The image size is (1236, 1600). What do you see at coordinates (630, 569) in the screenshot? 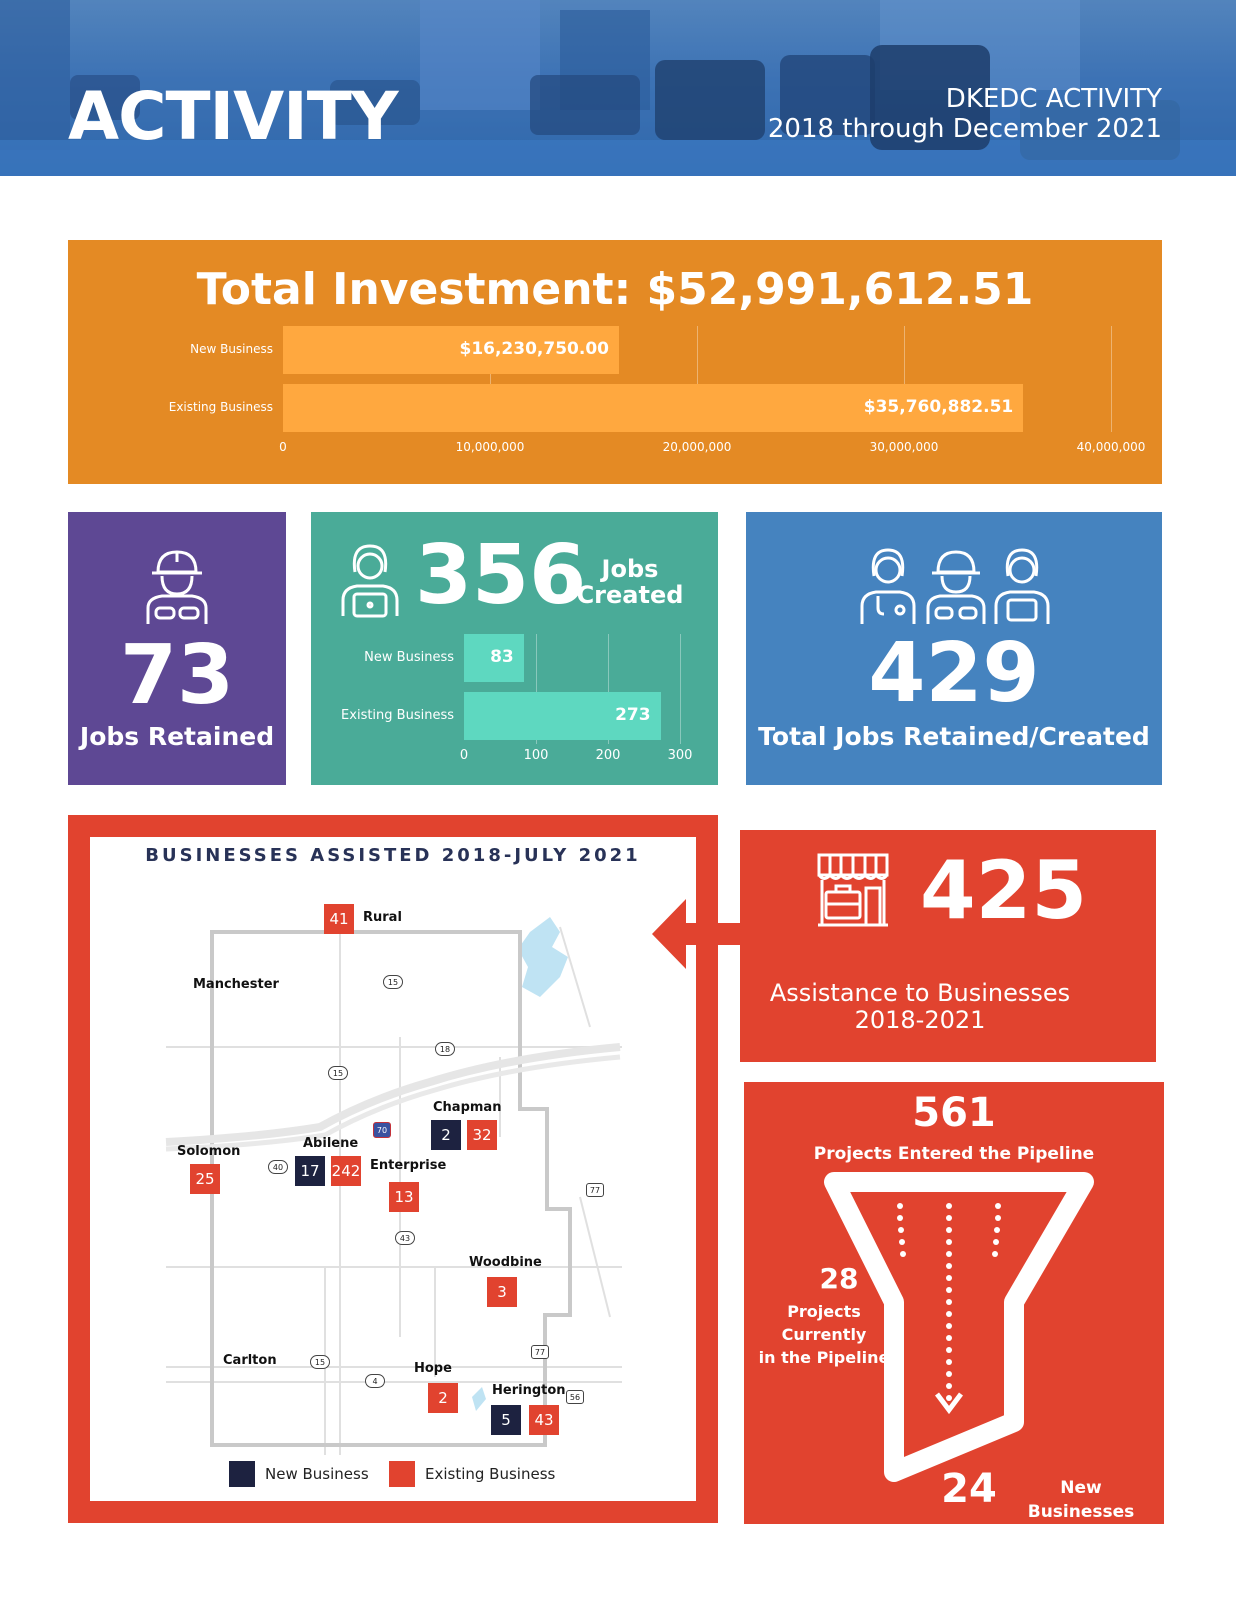
I see `jobs-created-label-line1: Jobs` at bounding box center [630, 569].